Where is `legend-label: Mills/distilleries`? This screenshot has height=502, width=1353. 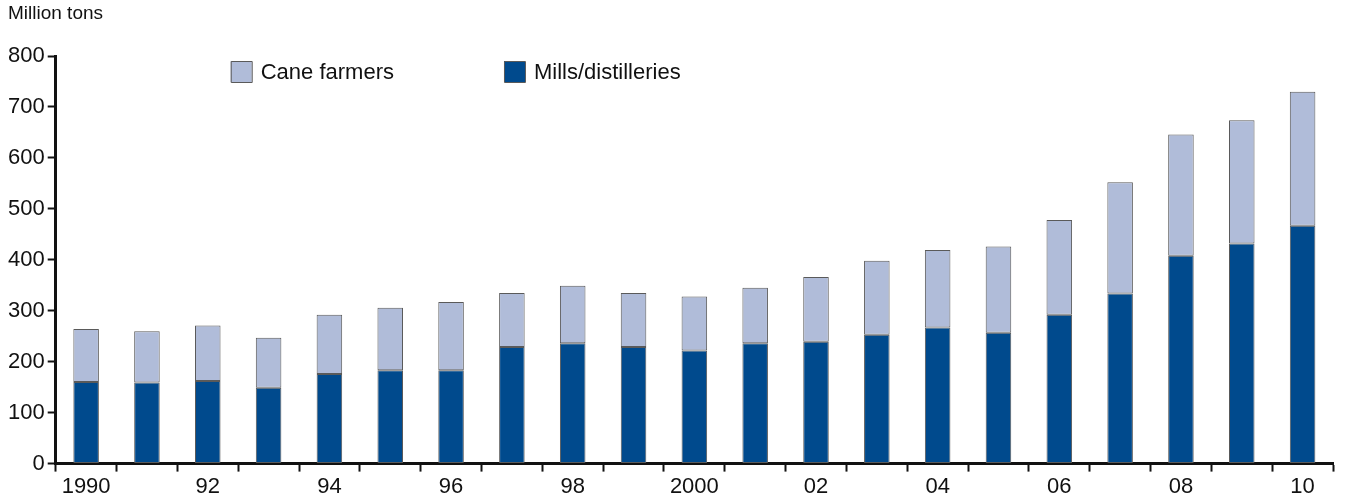 legend-label: Mills/distilleries is located at coordinates (607, 72).